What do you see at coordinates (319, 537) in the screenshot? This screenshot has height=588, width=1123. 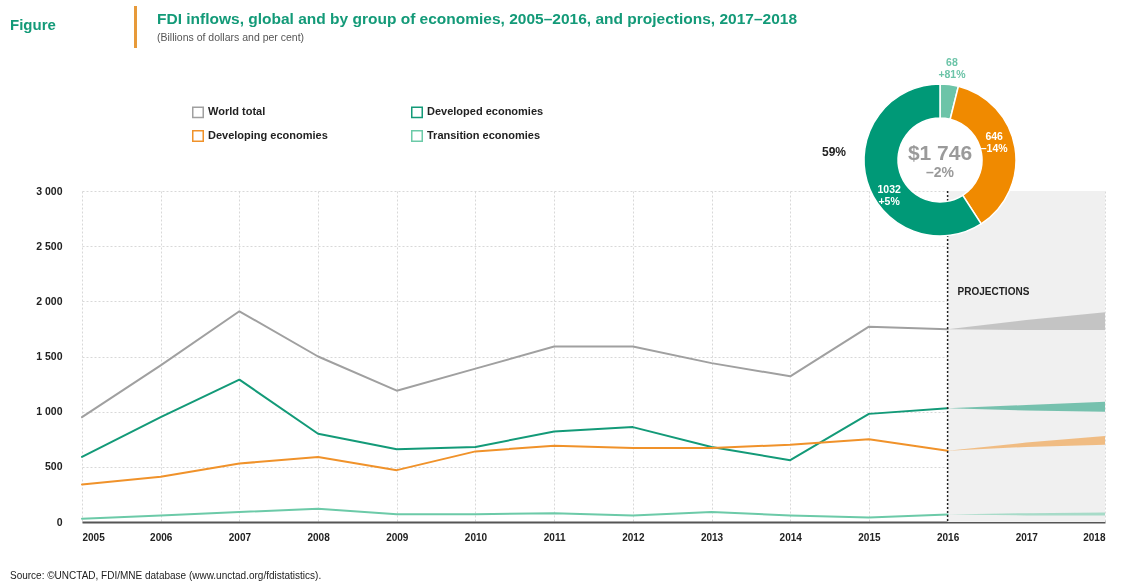 I see `x-tick-label: 2008` at bounding box center [319, 537].